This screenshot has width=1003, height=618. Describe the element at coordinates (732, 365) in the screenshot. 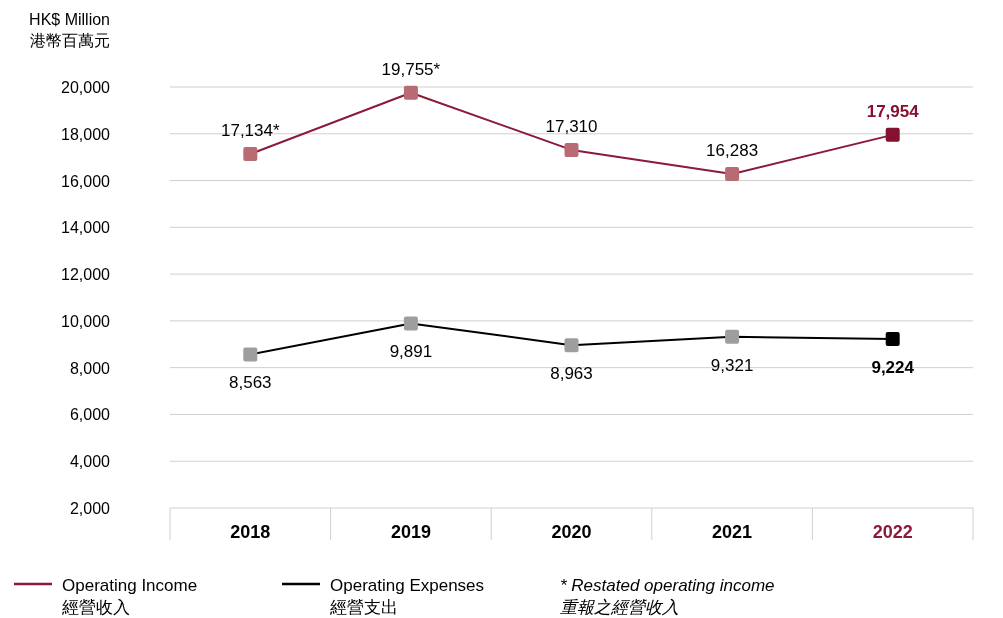

I see `data-label: 9,321` at that location.